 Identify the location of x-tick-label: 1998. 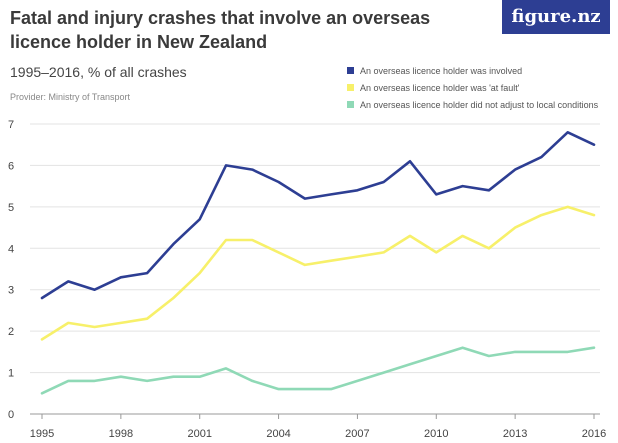
(121, 434).